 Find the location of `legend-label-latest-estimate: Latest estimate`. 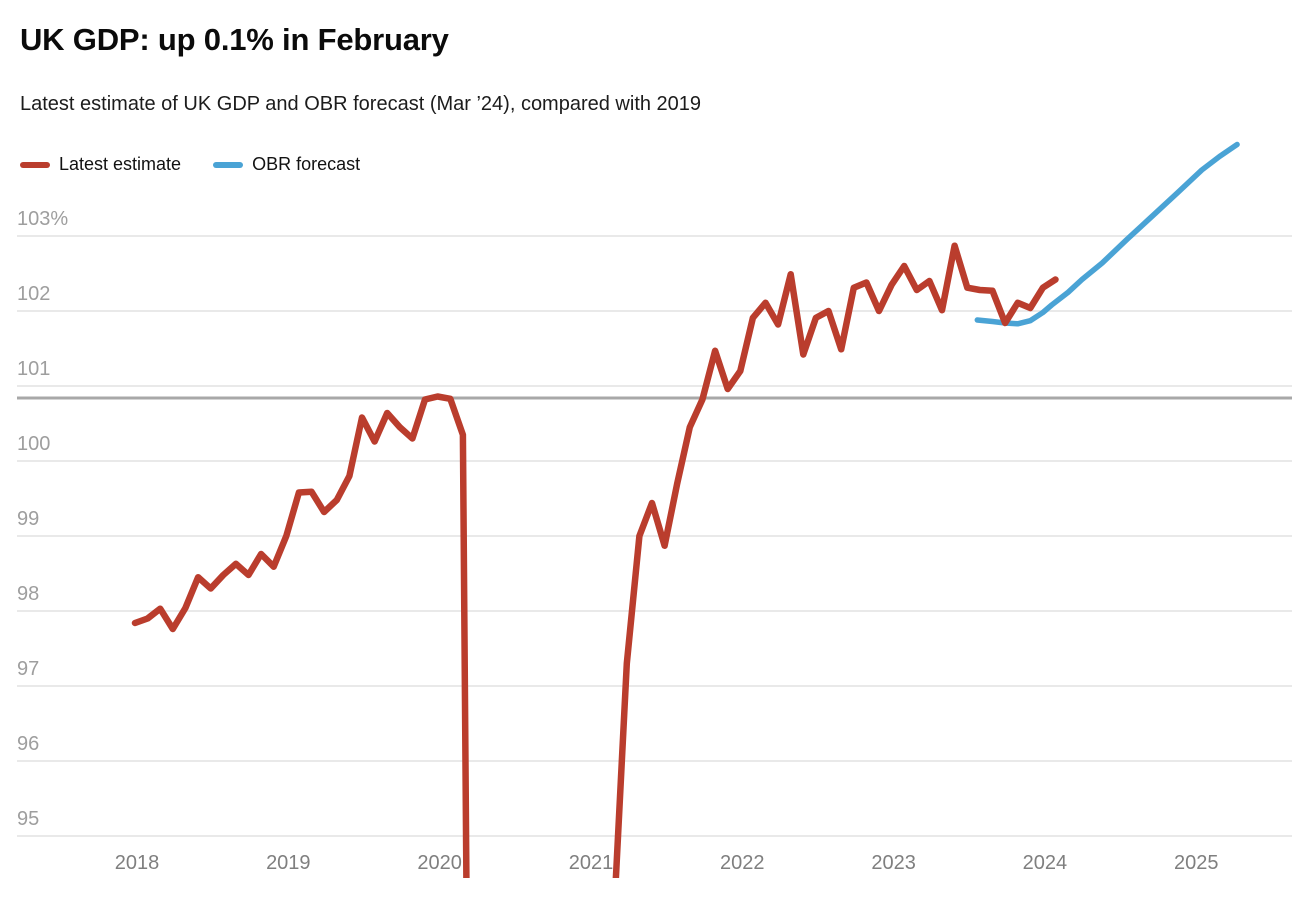

legend-label-latest-estimate: Latest estimate is located at coordinates (120, 164).